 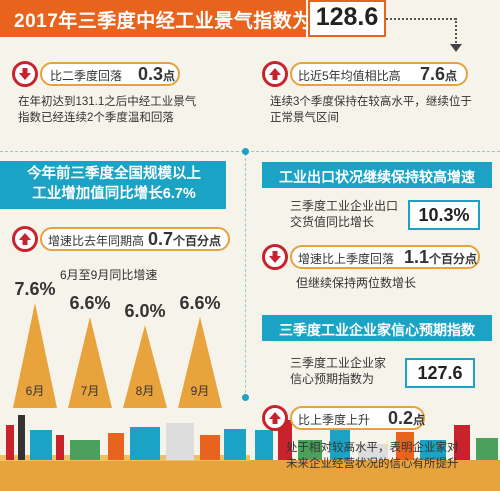 What do you see at coordinates (344, 214) in the screenshot?
I see `description: 三季度工业企业出口 交货值同比增长` at bounding box center [344, 214].